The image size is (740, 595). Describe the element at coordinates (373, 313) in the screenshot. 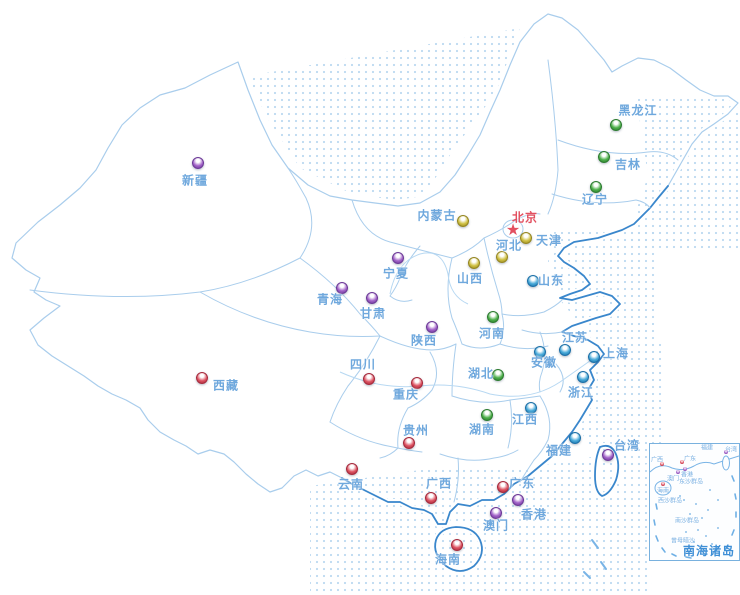

I see `province-label: 甘肃` at that location.